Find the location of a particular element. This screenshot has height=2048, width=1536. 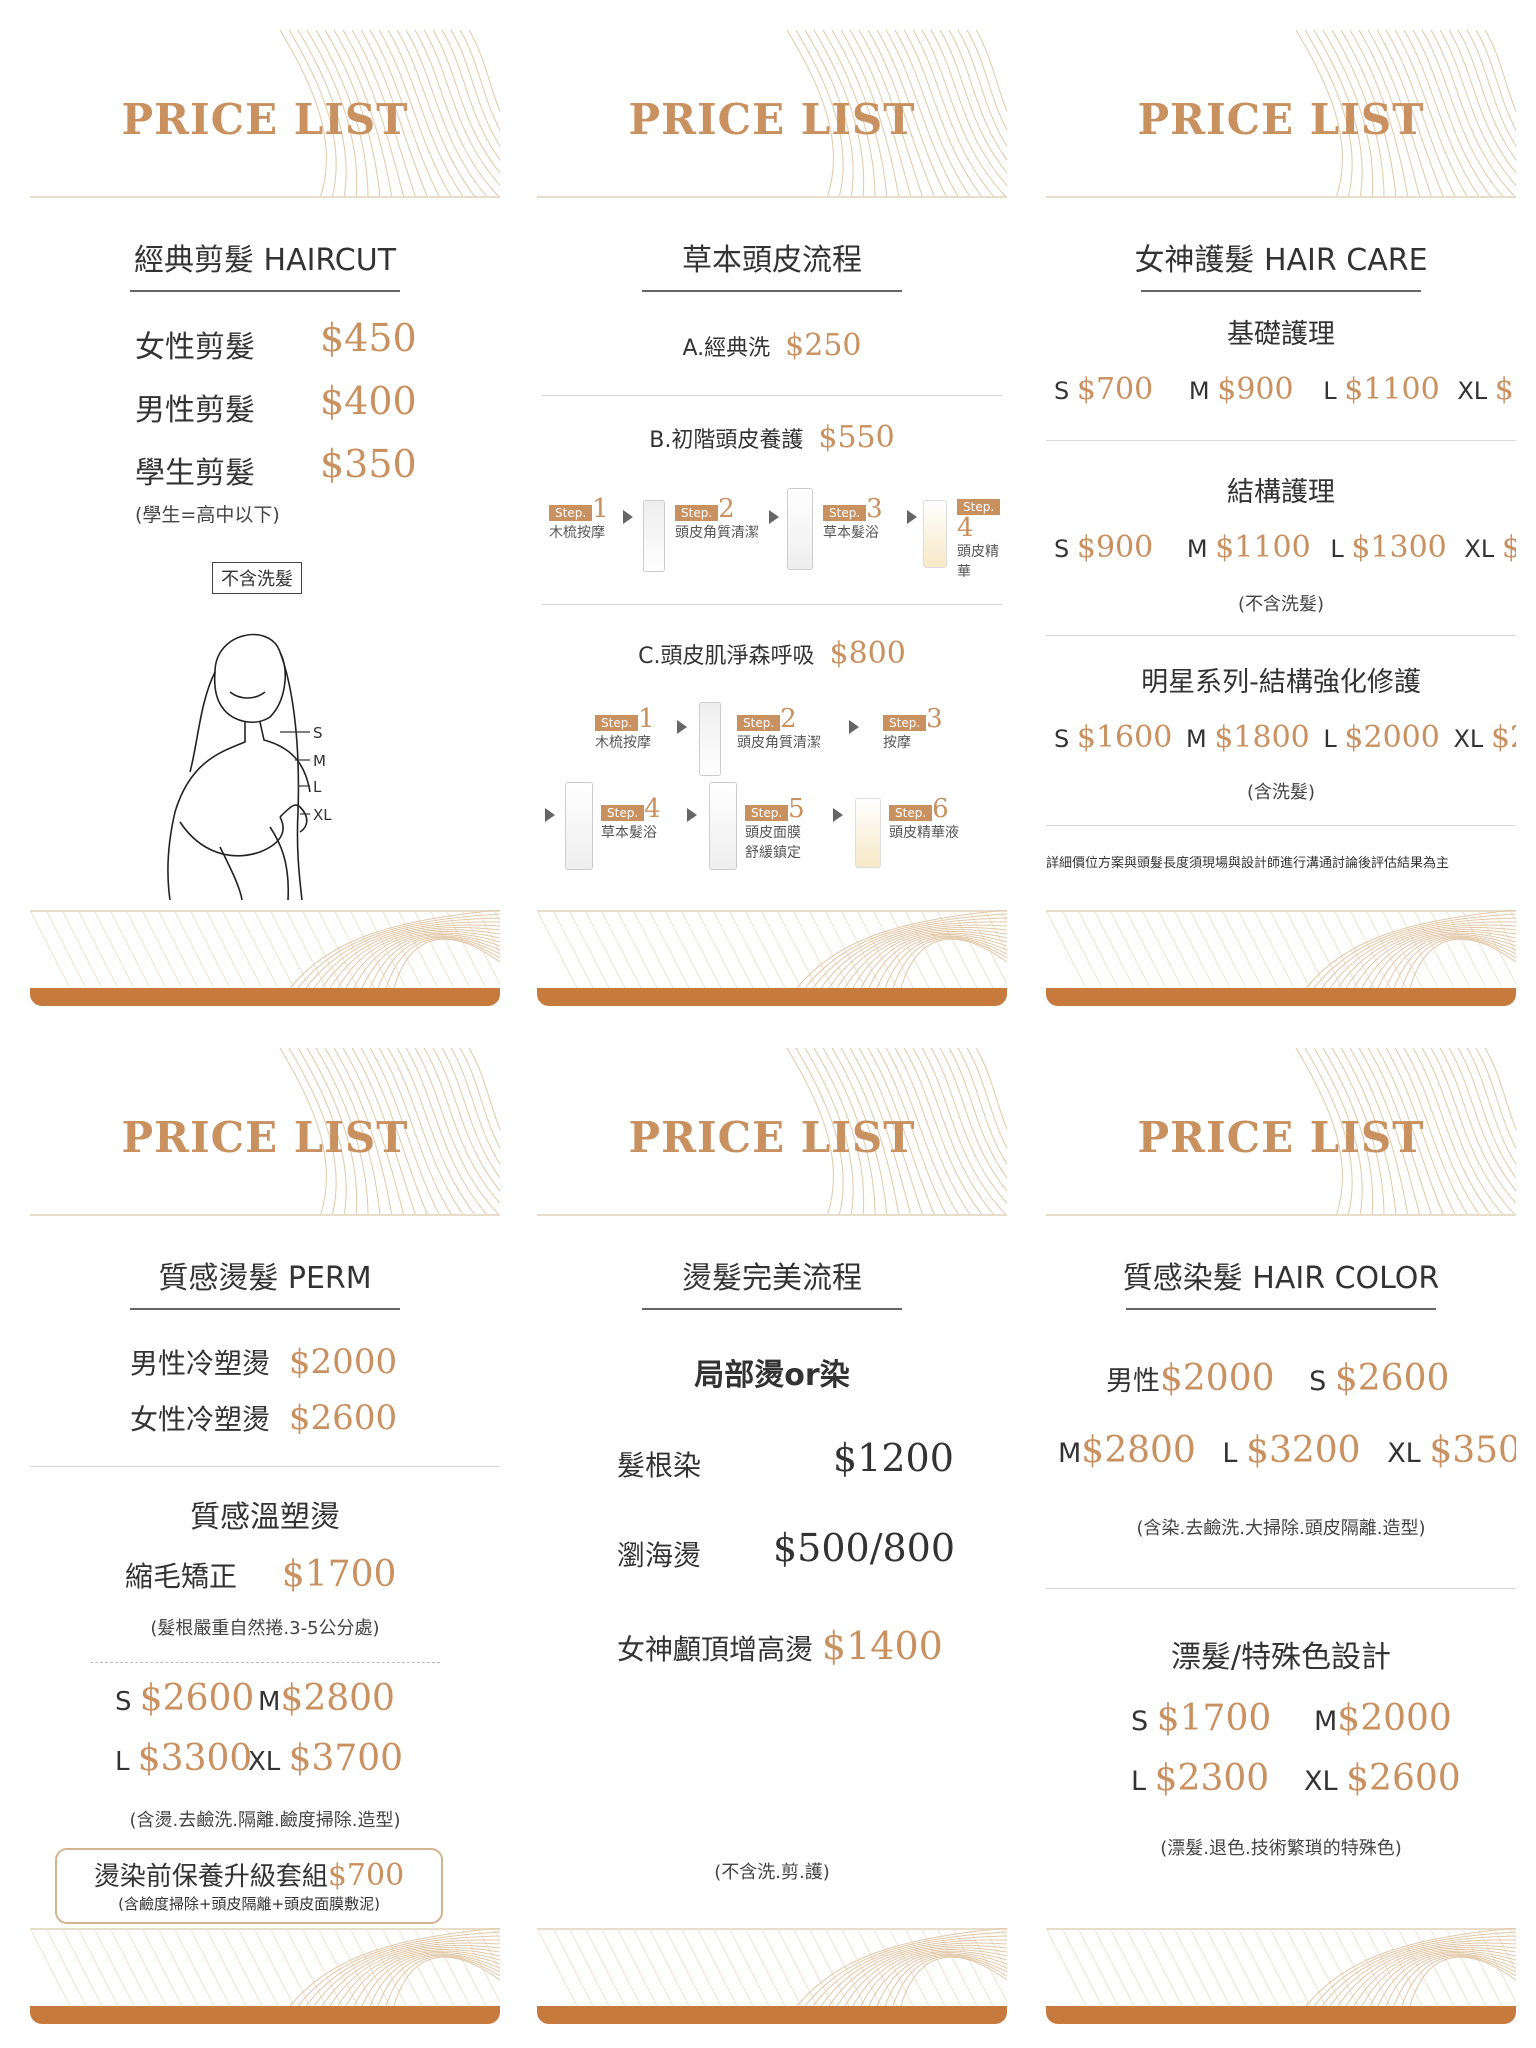

step-c6: Step. 6 頭皮精華液 is located at coordinates (924, 817).